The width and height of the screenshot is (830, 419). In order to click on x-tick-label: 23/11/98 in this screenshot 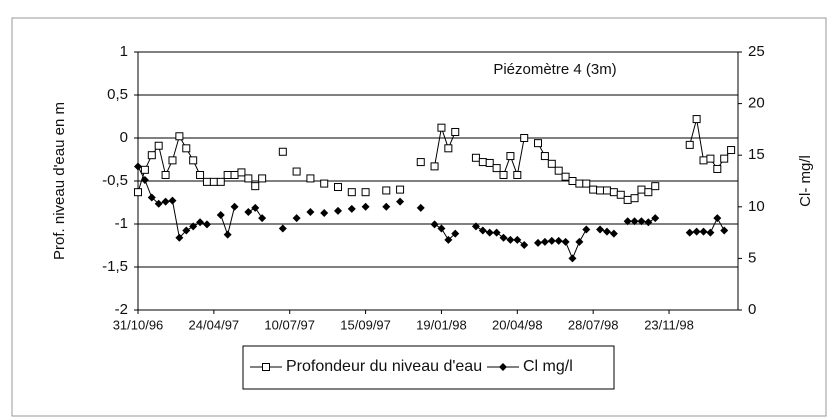, I will do `click(669, 324)`.